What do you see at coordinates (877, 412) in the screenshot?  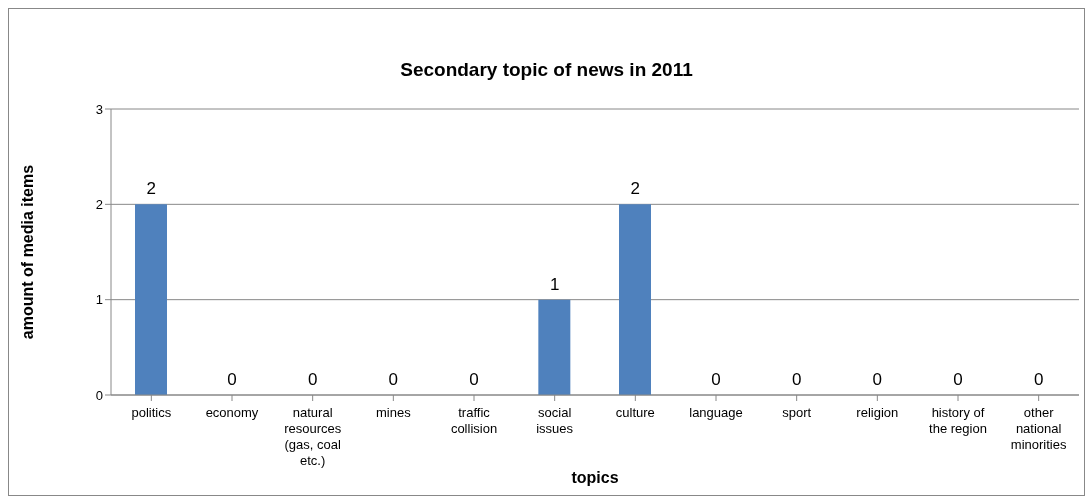 I see `x-tick-label: religion` at bounding box center [877, 412].